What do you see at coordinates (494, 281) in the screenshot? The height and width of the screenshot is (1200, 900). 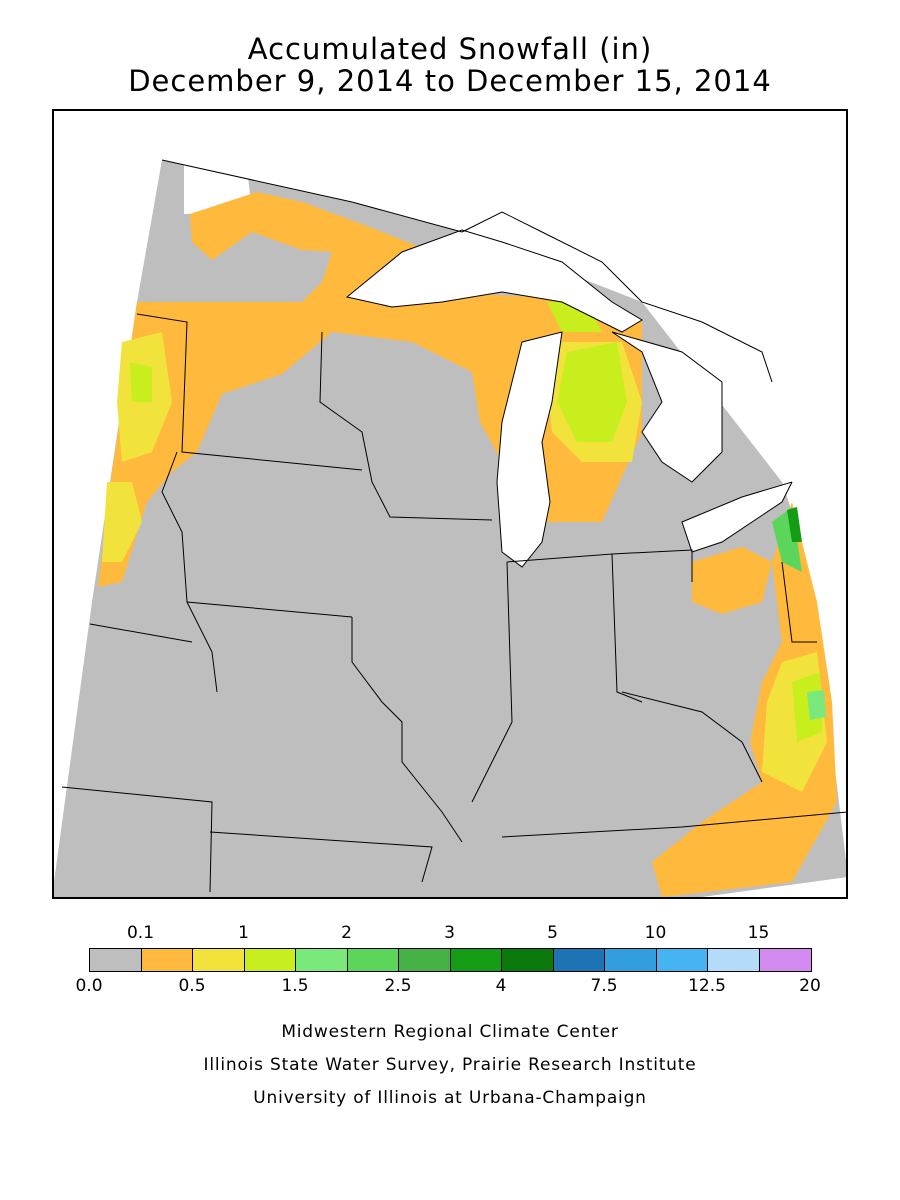 I see `lake-superior` at bounding box center [494, 281].